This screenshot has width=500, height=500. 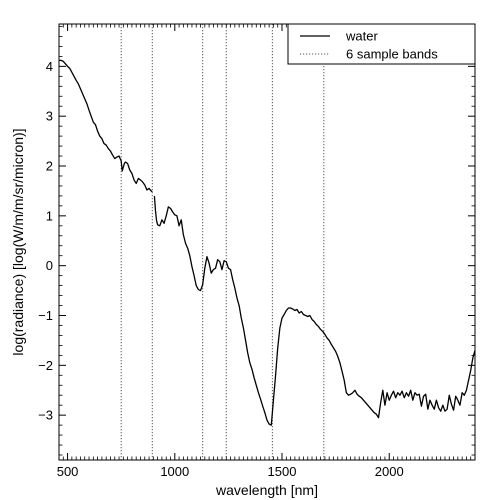 I want to click on x-tick-label: 1500, so click(x=282, y=471).